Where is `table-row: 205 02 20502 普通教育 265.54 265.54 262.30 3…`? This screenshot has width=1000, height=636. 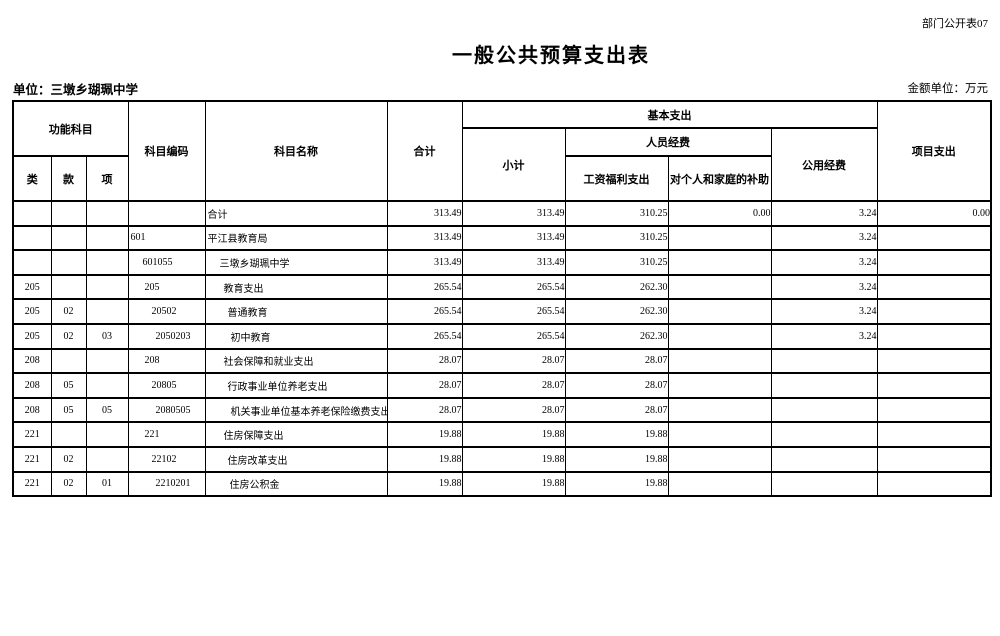 table-row: 205 02 20502 普通教育 265.54 265.54 262.30 3… is located at coordinates (502, 311).